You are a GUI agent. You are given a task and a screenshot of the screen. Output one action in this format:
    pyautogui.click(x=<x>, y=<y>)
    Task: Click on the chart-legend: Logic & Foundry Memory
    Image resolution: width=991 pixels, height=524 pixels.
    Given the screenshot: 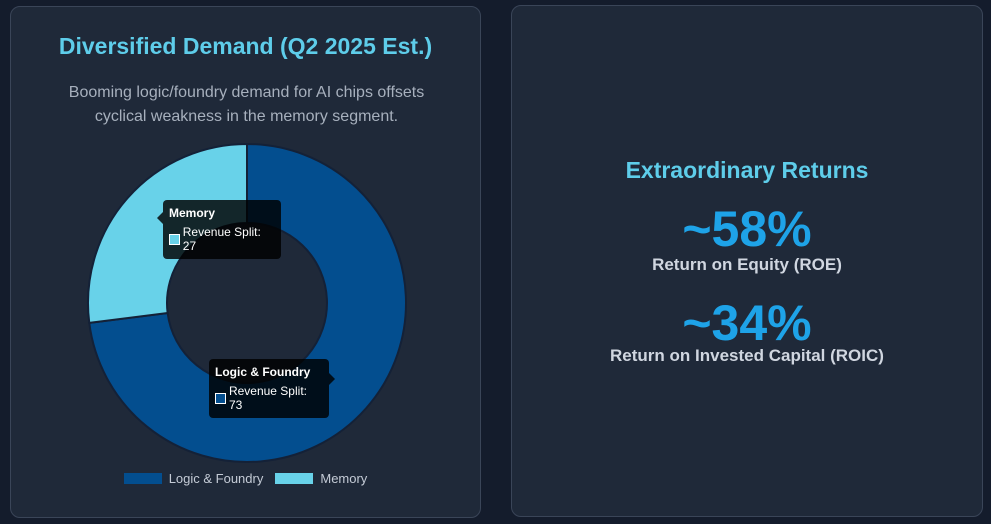 What is the action you would take?
    pyautogui.click(x=245, y=478)
    